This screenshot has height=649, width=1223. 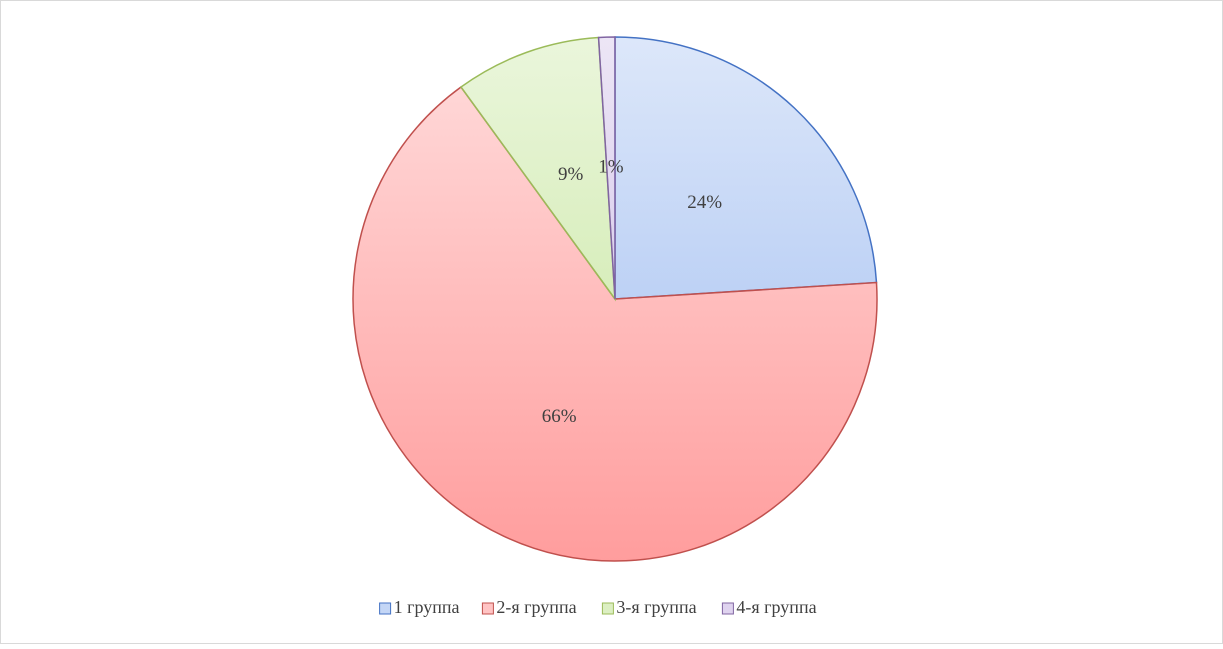 What do you see at coordinates (427, 607) in the screenshot?
I see `legend-label: 1 группа` at bounding box center [427, 607].